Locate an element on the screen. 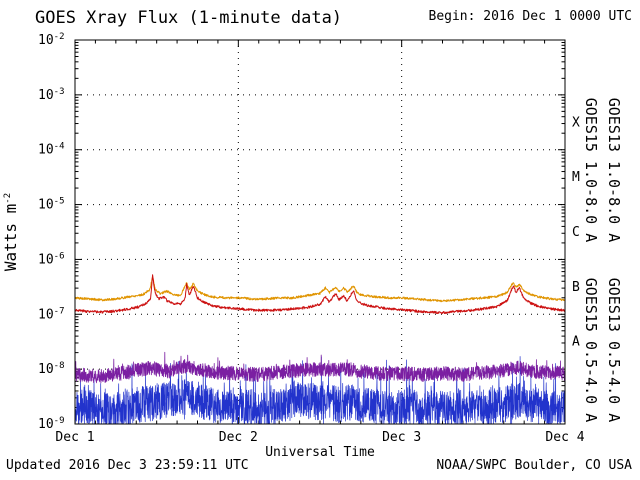 Image resolution: width=640 pixels, height=480 pixels. legend-goes13-short: GOES13 0.5-4.0 A is located at coordinates (614, 350).